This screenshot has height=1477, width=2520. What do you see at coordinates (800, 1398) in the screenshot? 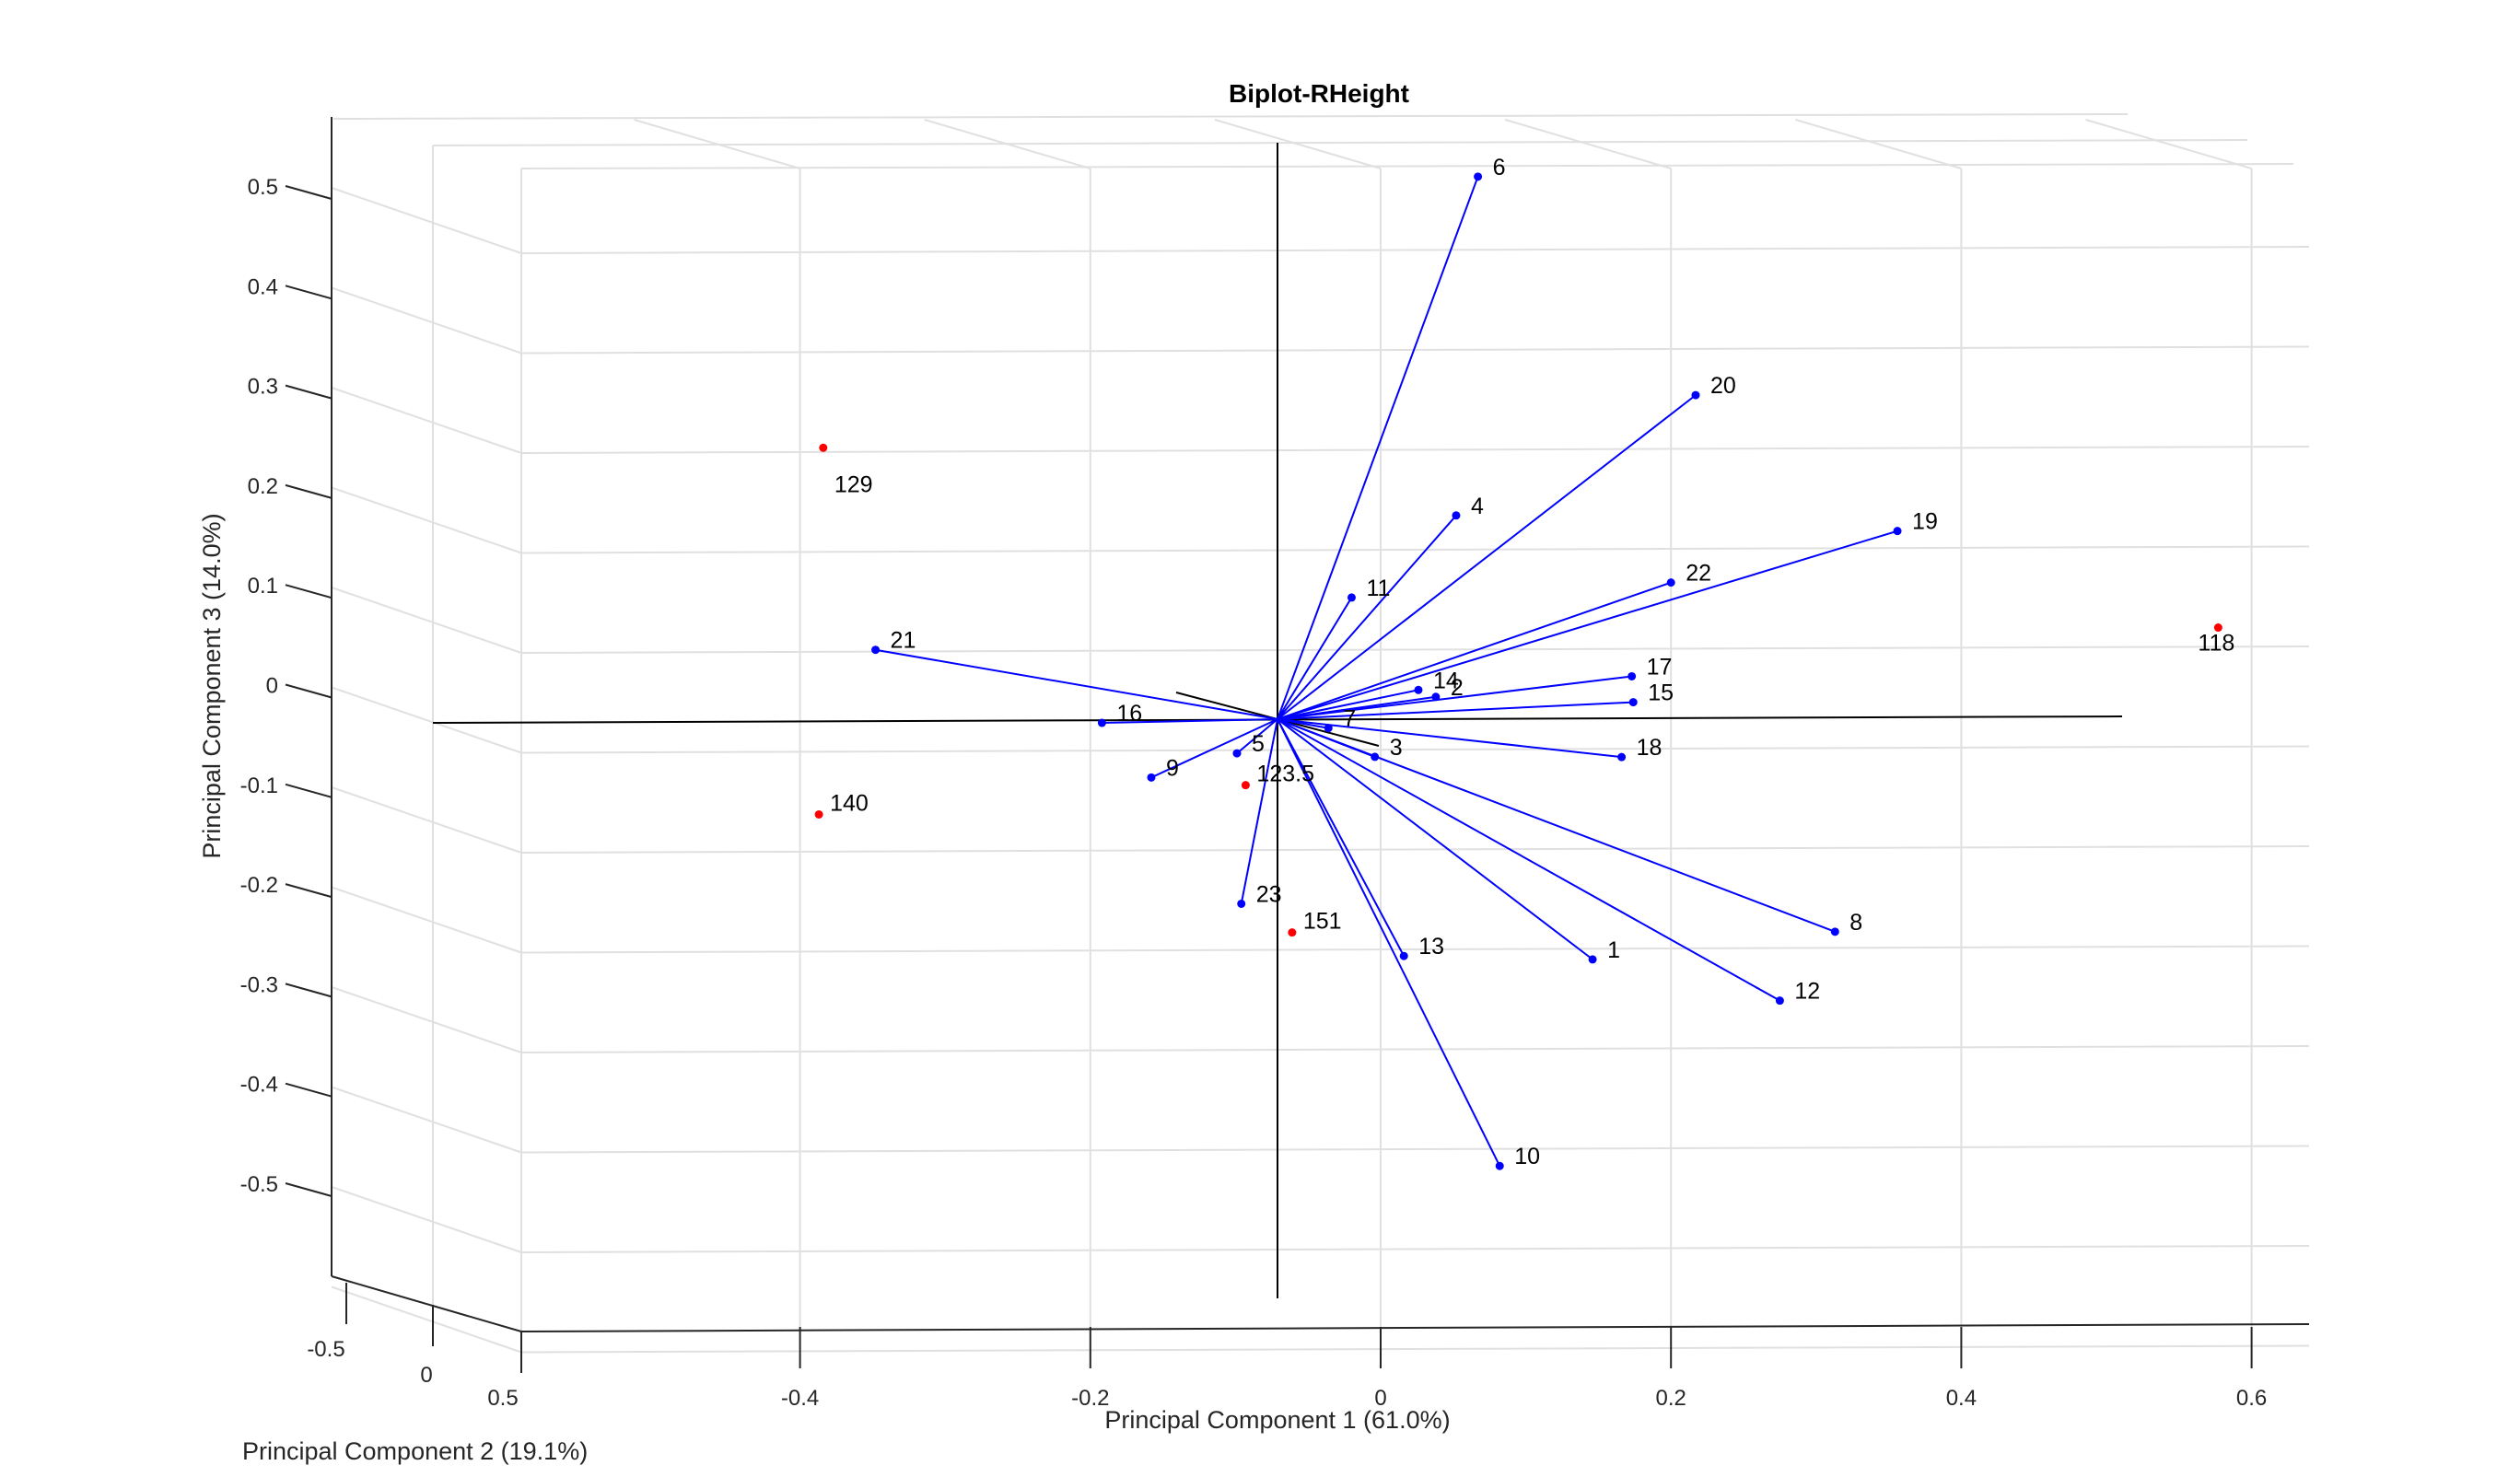
I see `x-tick-label: -0.4` at bounding box center [800, 1398].